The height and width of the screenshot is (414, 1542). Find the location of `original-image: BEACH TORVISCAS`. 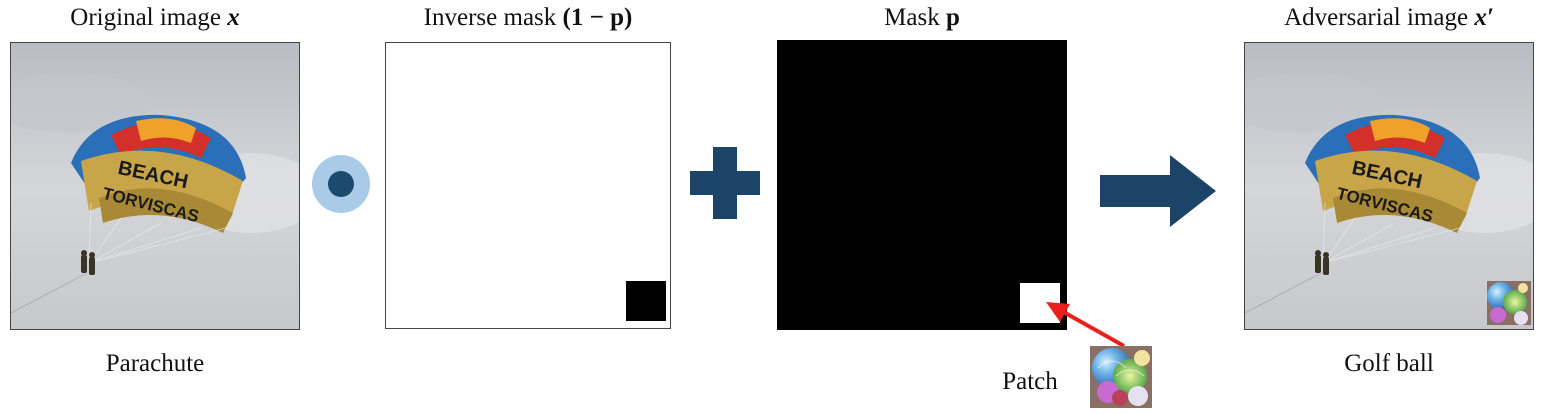

original-image: BEACH TORVISCAS is located at coordinates (155, 186).